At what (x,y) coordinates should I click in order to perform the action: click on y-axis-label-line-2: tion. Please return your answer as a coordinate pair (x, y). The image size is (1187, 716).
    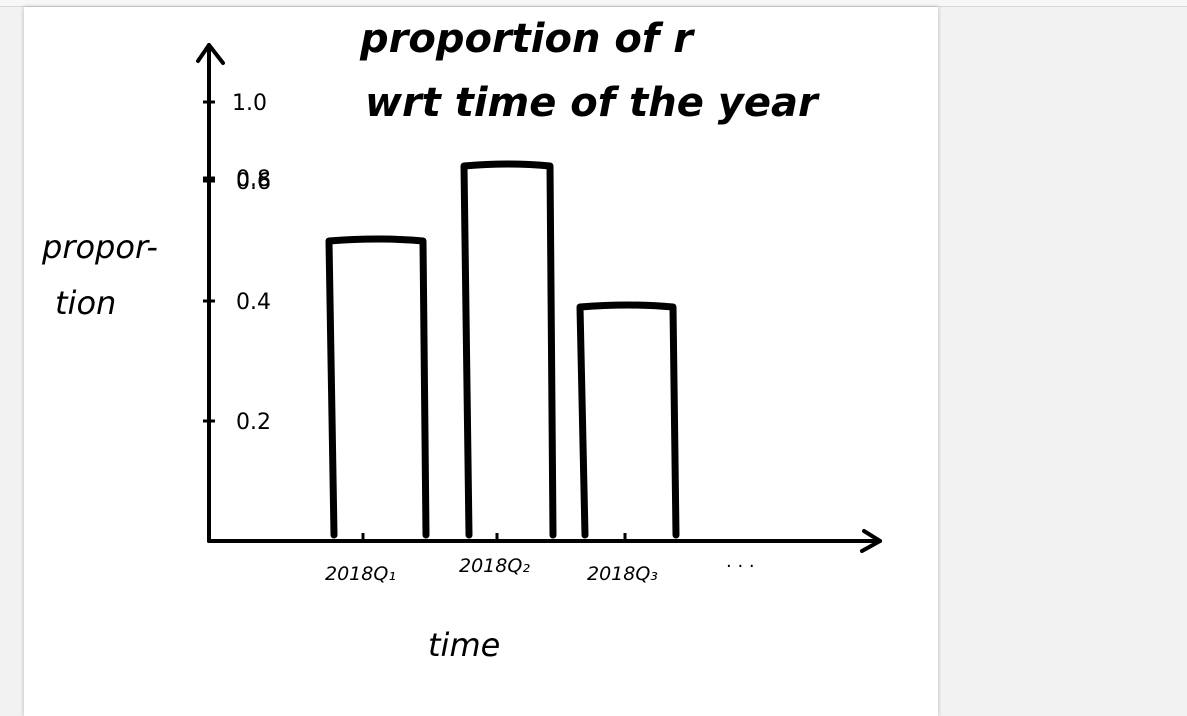
    Looking at the image, I should click on (85, 303).